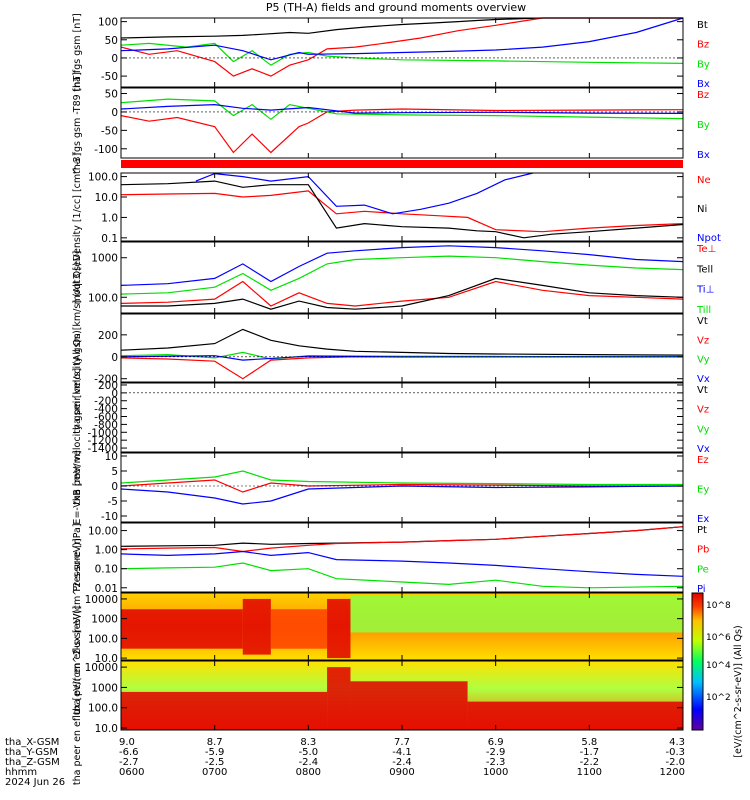 The height and width of the screenshot is (800, 750). I want to click on series-line-Ey, so click(401, 478).